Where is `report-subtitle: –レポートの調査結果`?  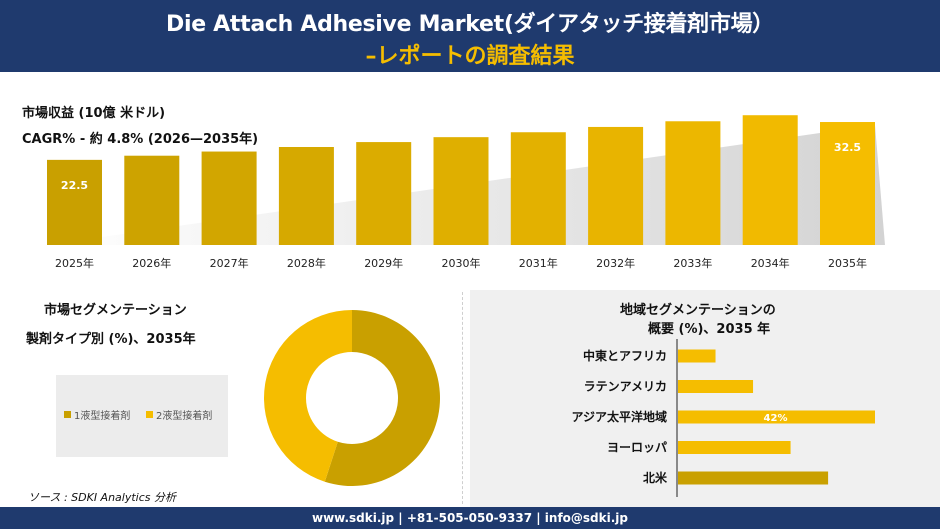
report-subtitle: –レポートの調査結果 is located at coordinates (470, 56).